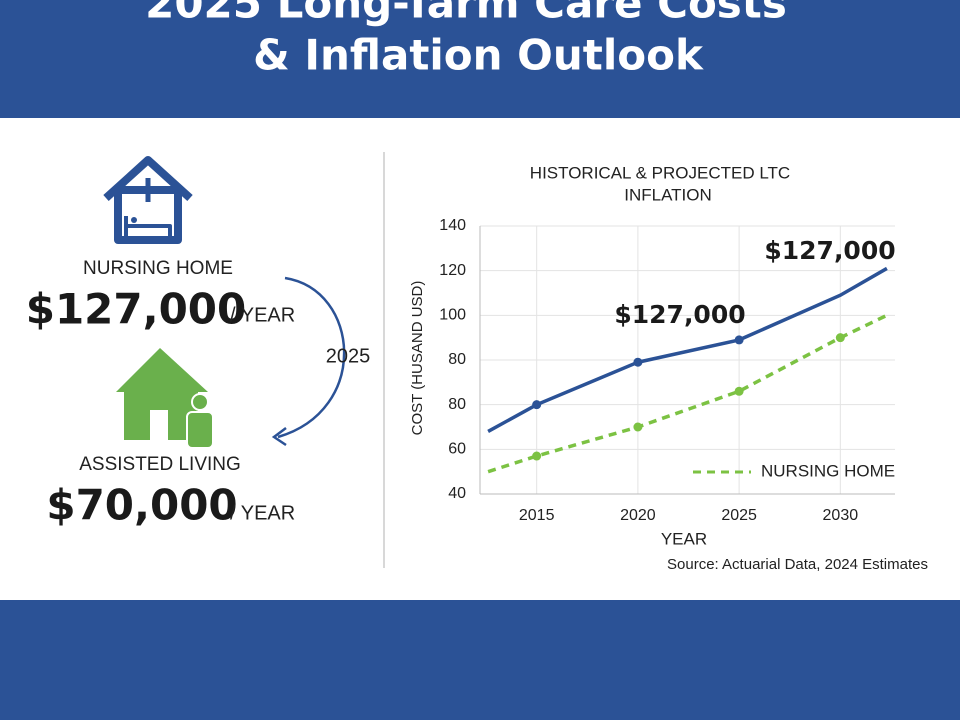 The height and width of the screenshot is (725, 960). What do you see at coordinates (158, 268) in the screenshot?
I see `item-label: NURSING HOME` at bounding box center [158, 268].